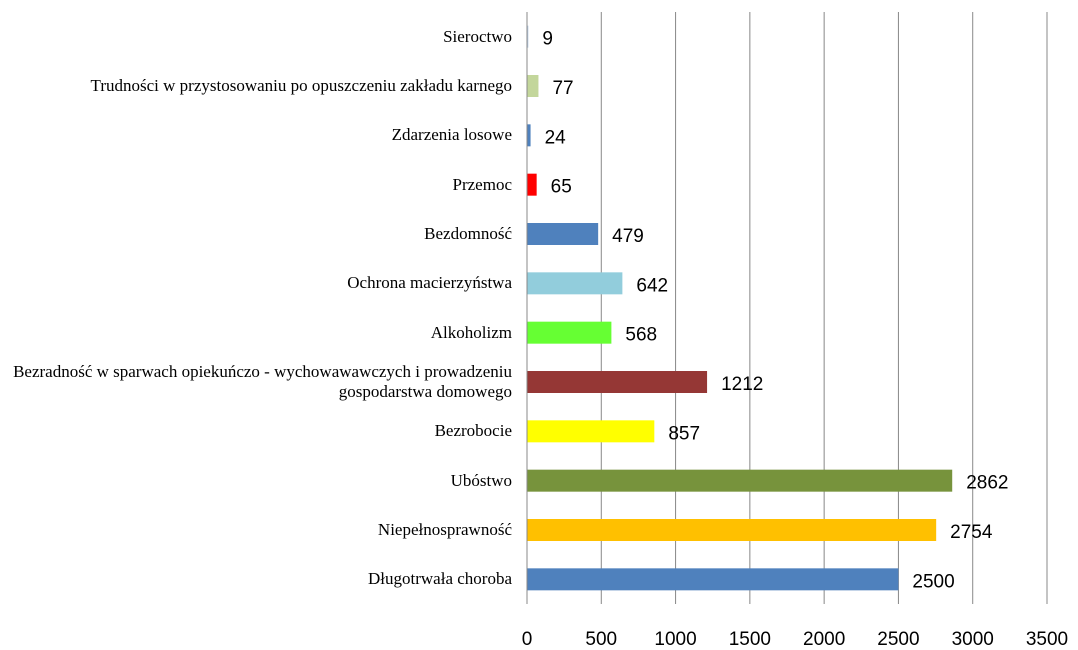  I want to click on category-label: Zdarzenia losowe, so click(451, 135).